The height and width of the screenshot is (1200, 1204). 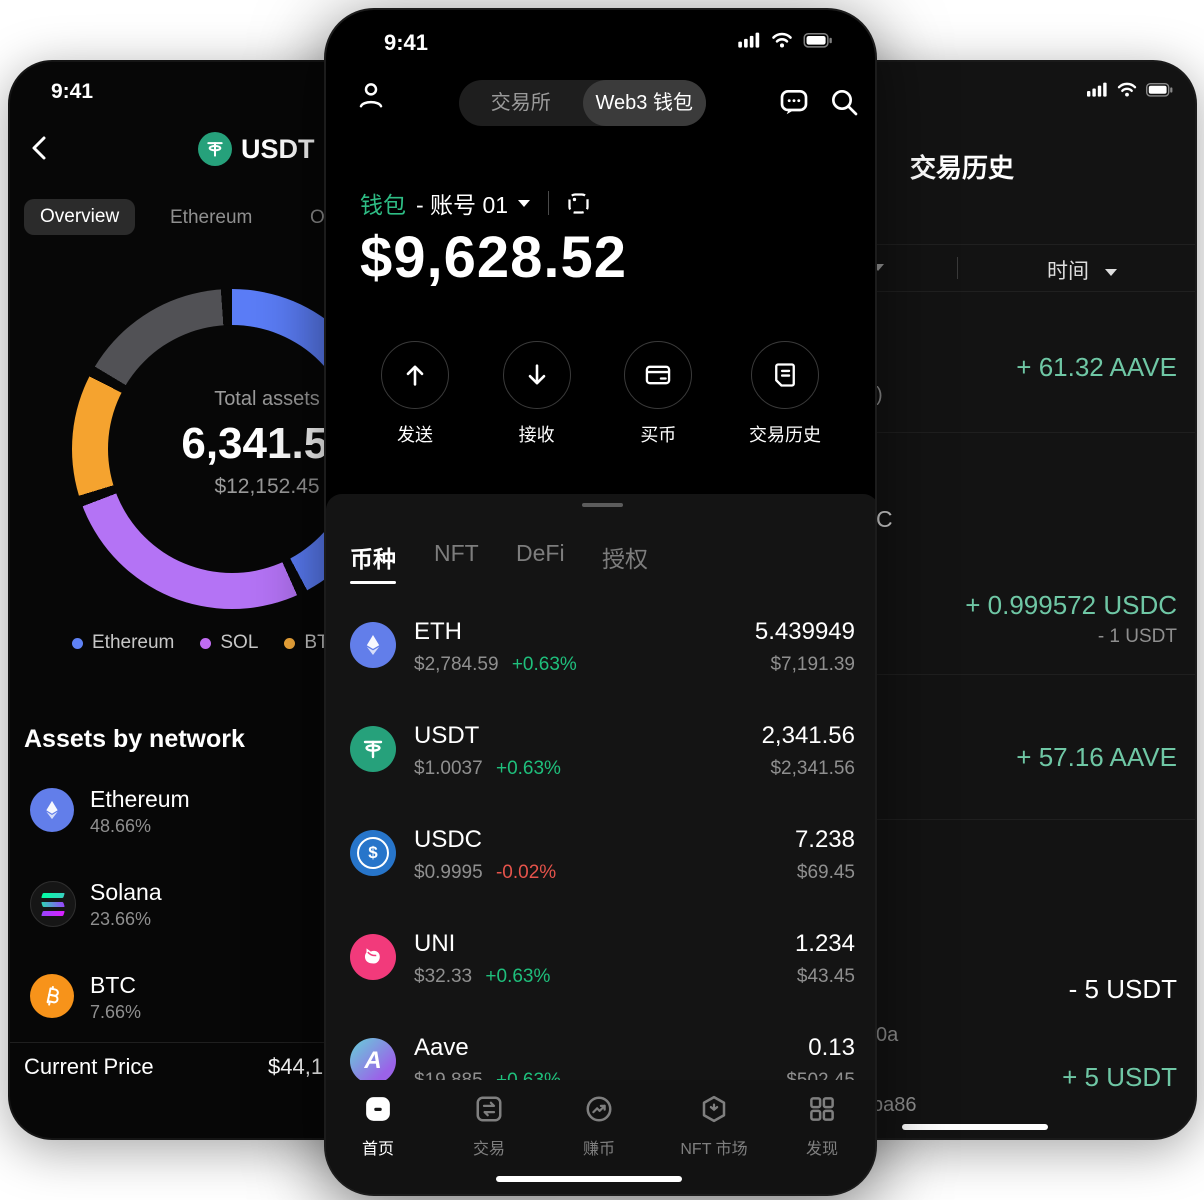 What do you see at coordinates (537, 394) in the screenshot?
I see `receive-button: 接收` at bounding box center [537, 394].